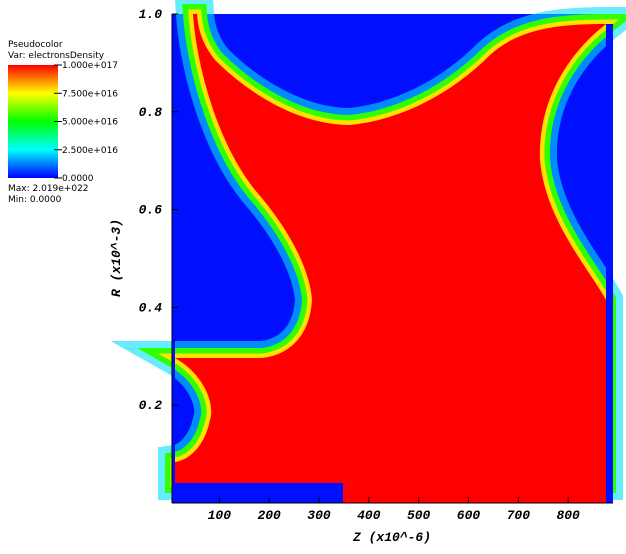 This screenshot has height=554, width=626. What do you see at coordinates (269, 515) in the screenshot?
I see `x-tick-label: 200` at bounding box center [269, 515].